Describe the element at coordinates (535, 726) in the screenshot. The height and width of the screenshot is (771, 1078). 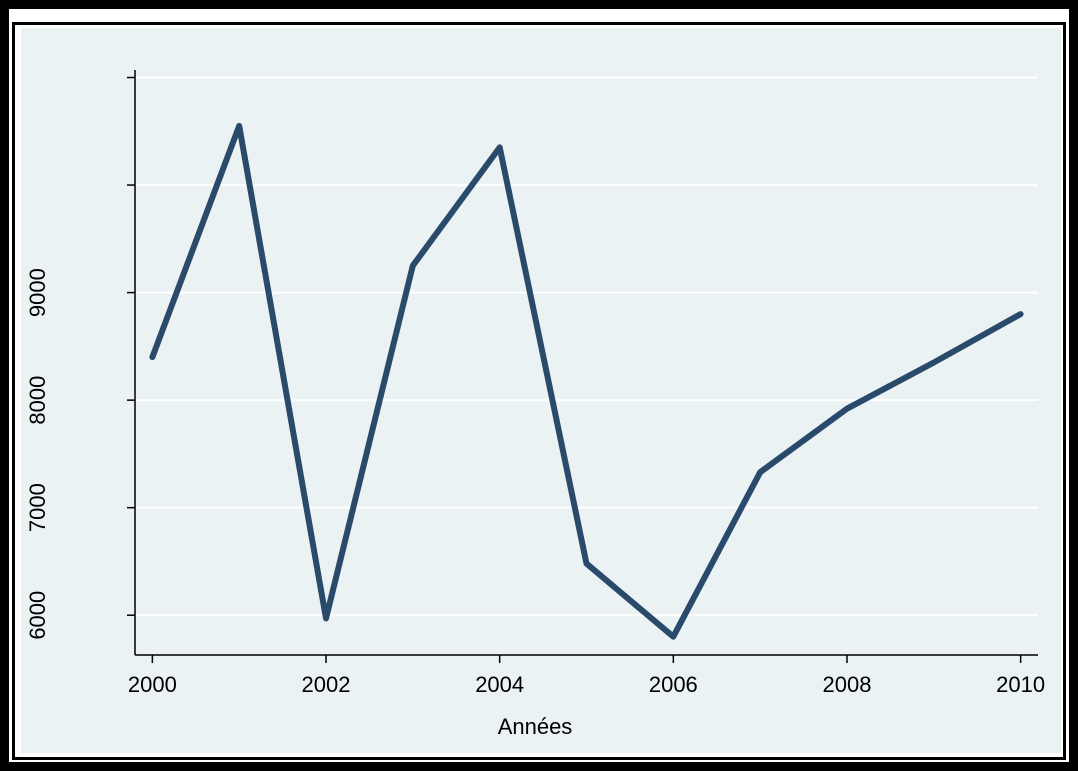
I see `x-axis-title: Années` at that location.